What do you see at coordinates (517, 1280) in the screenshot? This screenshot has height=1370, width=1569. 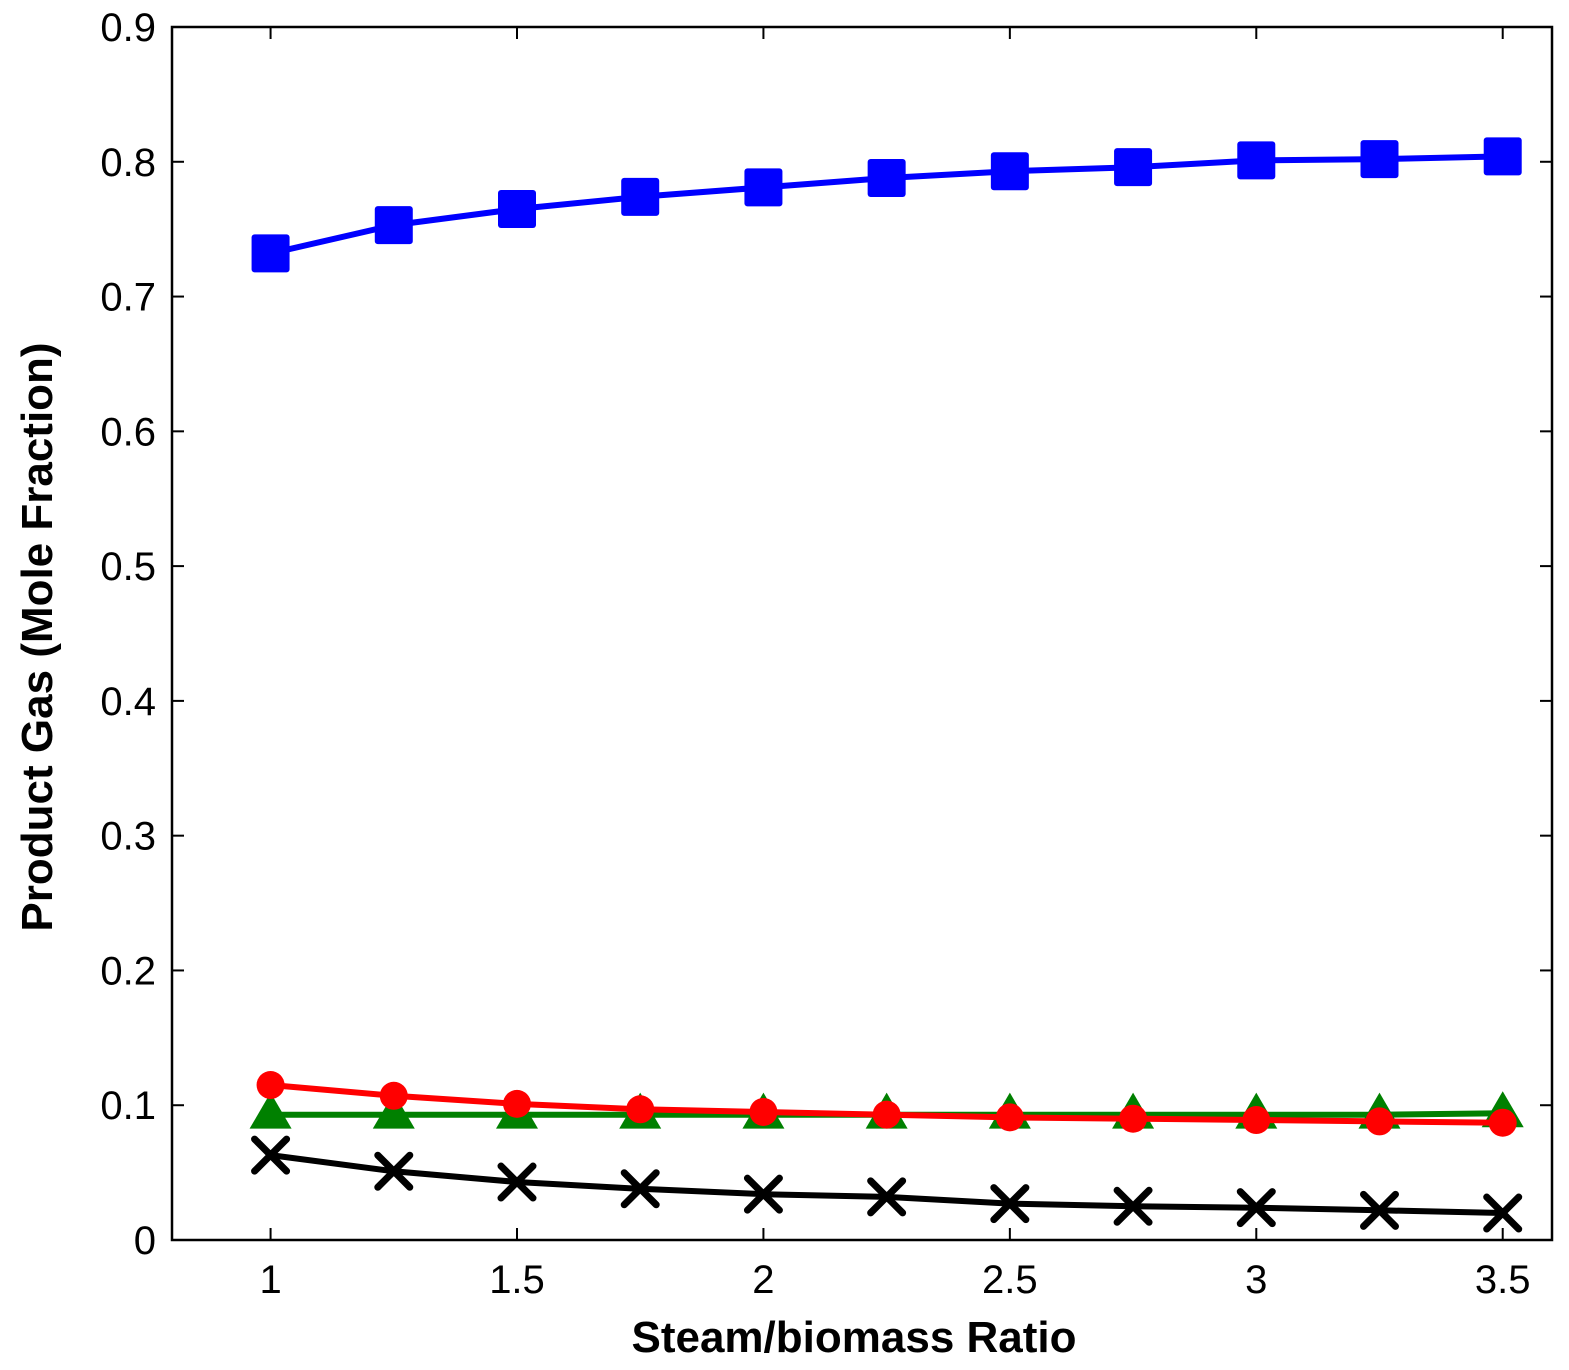 I see `x-tick-label-1: 1.5` at bounding box center [517, 1280].